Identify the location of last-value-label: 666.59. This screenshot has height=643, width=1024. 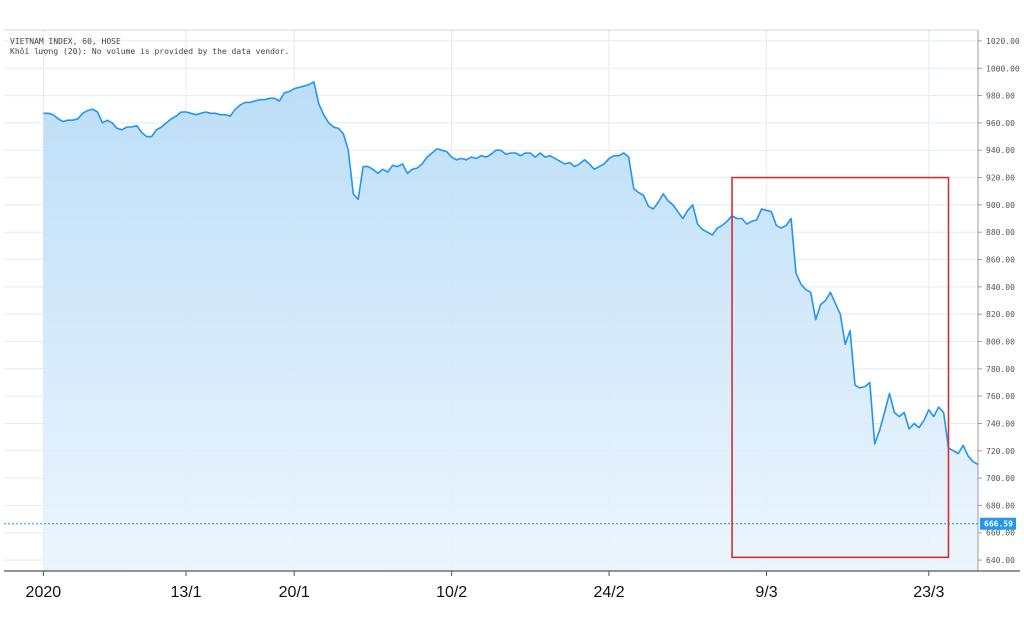
(998, 524).